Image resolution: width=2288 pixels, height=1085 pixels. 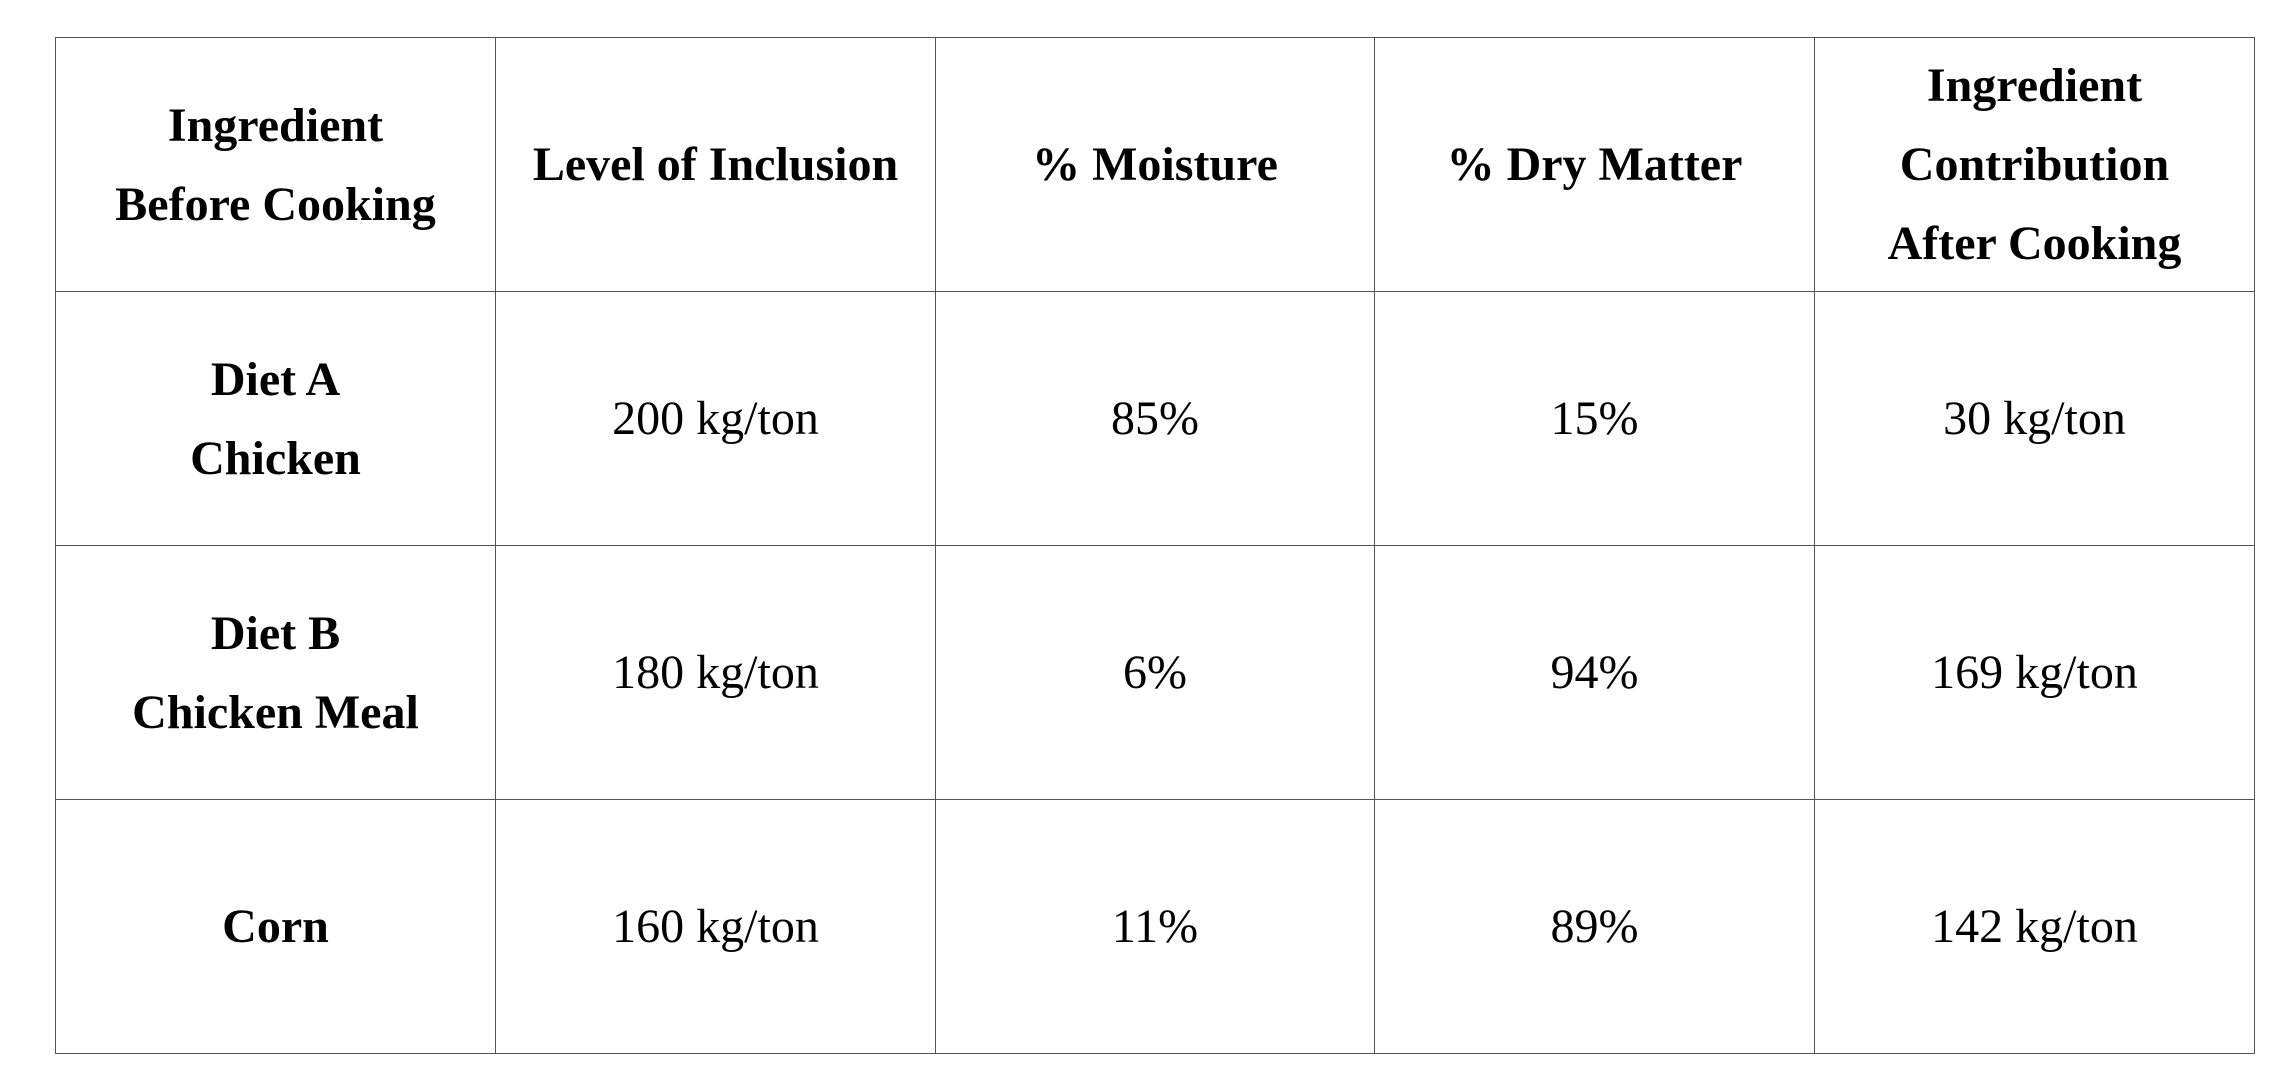 I want to click on cell-text: 200 kg/ton, so click(x=715, y=418).